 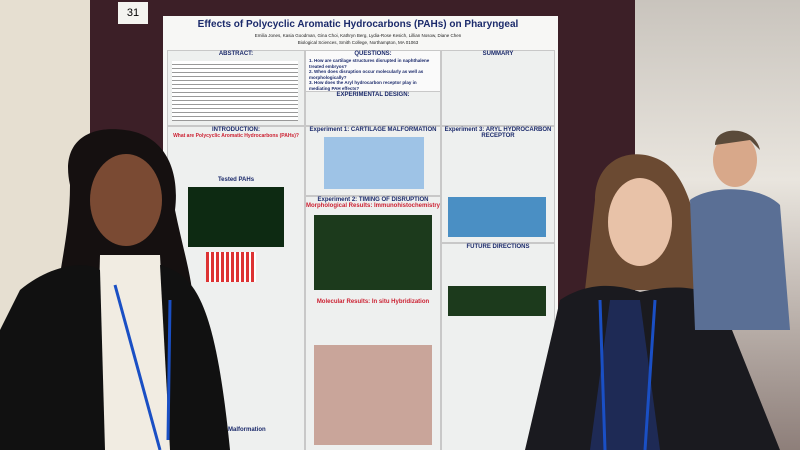 What do you see at coordinates (236, 54) in the screenshot?
I see `section-heading: ABSTRACT:` at bounding box center [236, 54].